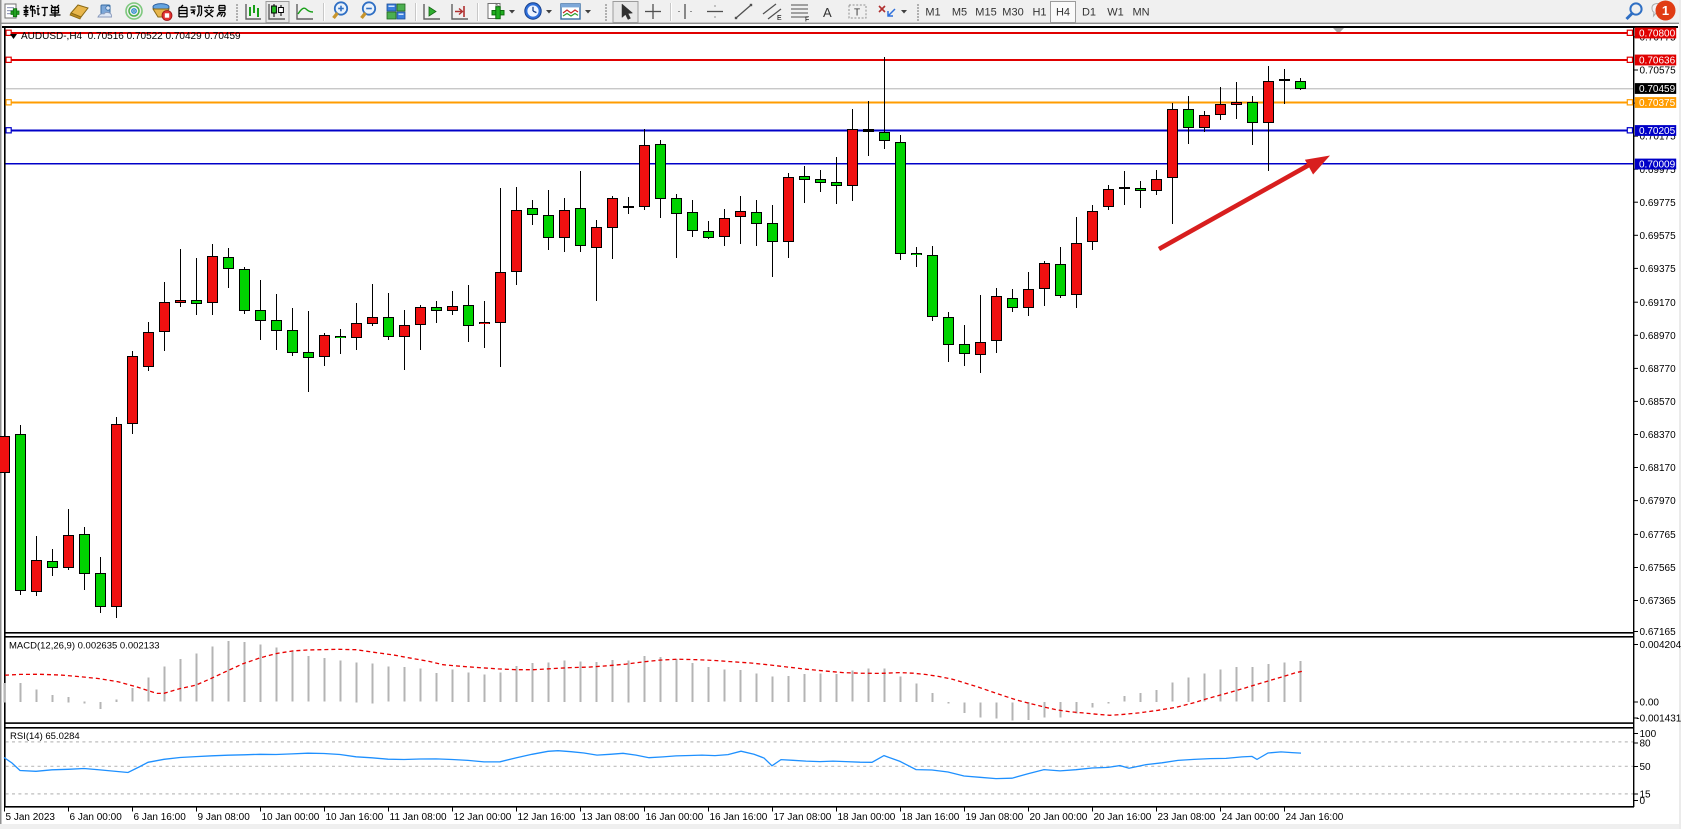  What do you see at coordinates (1658, 501) in the screenshot?
I see `svg-text: 0.67970` at bounding box center [1658, 501].